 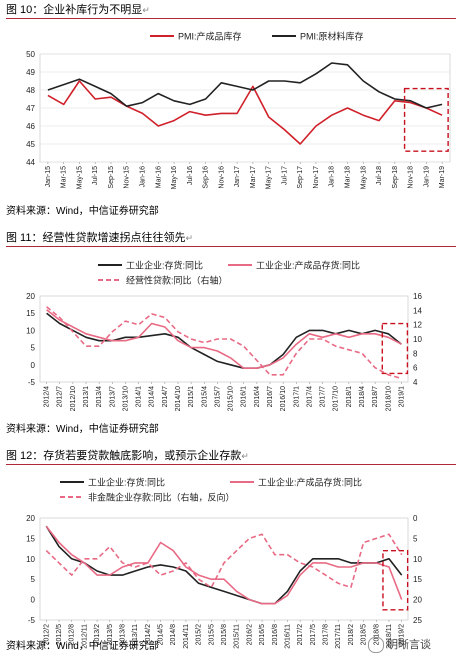 What do you see at coordinates (86, 397) in the screenshot?
I see `x-tick-label: 2013/1` at bounding box center [86, 397].